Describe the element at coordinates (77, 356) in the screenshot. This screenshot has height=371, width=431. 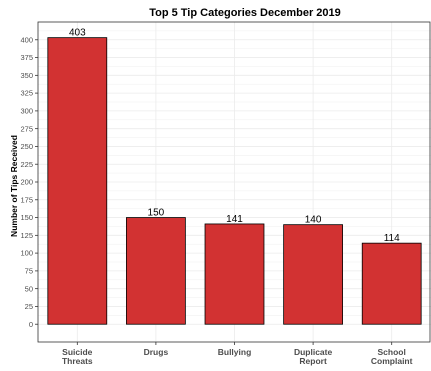
I see `x-tick-label: Suicide Threats` at that location.